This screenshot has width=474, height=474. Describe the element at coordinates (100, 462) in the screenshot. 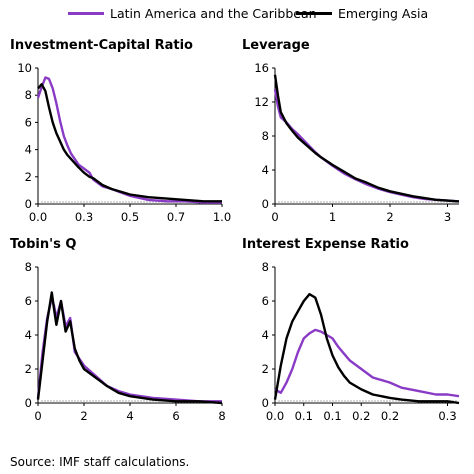

I see `source-note: Source: IMF staff calculations.` at that location.